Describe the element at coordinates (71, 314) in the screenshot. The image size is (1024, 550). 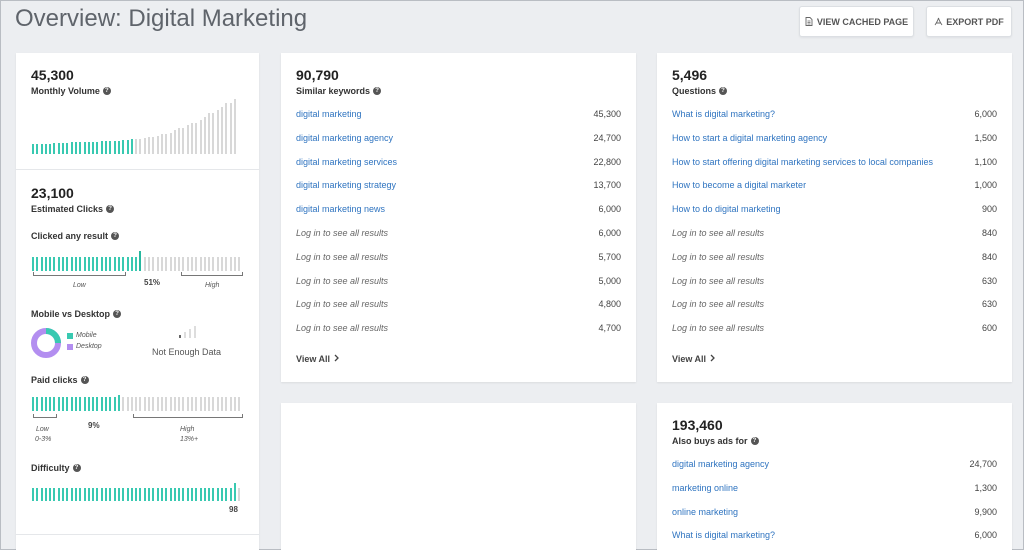
I see `mobile-vs-desktop-label: Mobile vs Desktop` at that location.